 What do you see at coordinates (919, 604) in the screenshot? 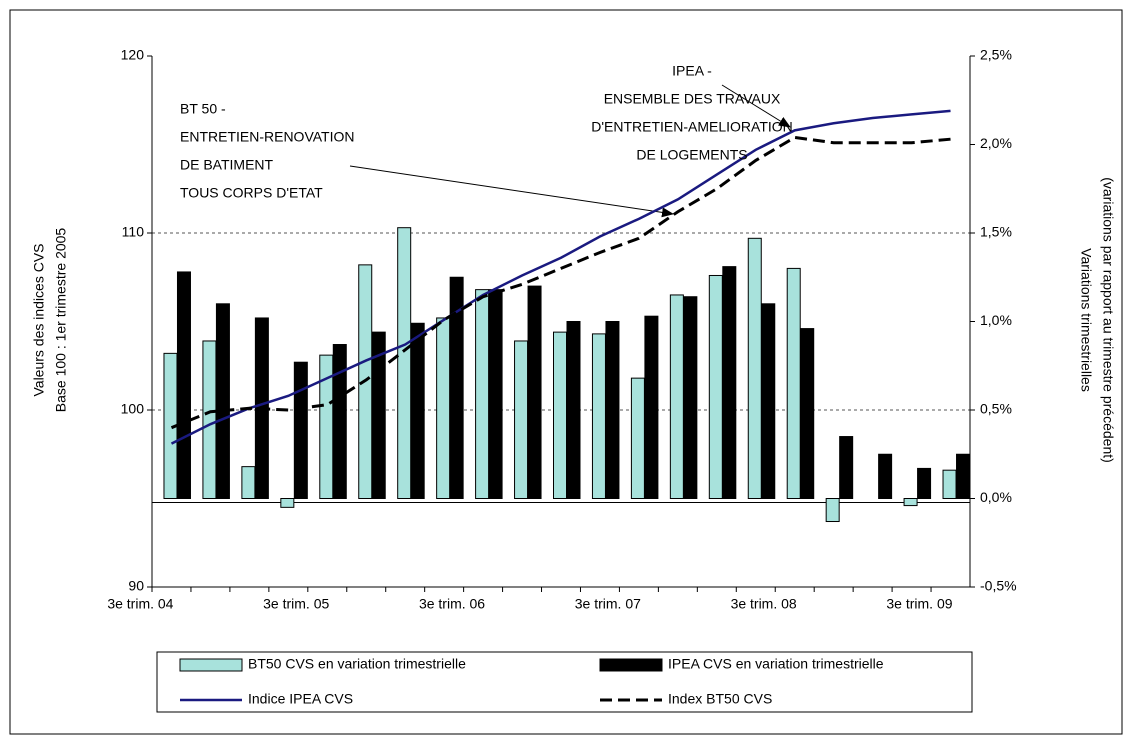
I see `x-tick-label: 3e trim. 09` at bounding box center [919, 604].